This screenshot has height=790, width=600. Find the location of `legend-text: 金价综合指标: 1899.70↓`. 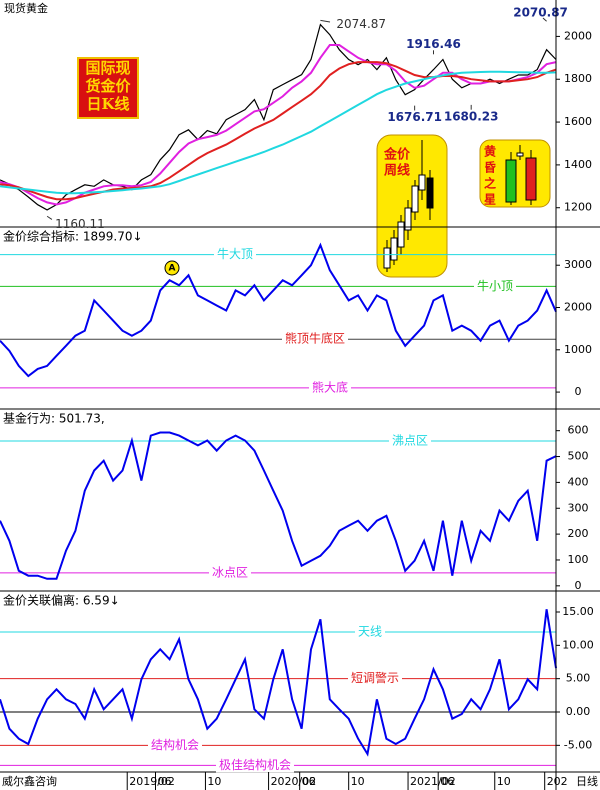

legend-text: 金价综合指标: 1899.70↓ is located at coordinates (73, 236).